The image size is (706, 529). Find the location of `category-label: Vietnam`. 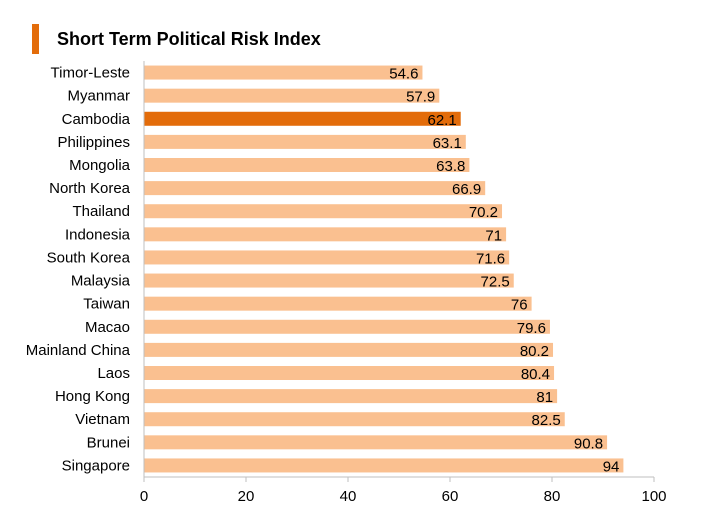

category-label: Vietnam is located at coordinates (102, 419).